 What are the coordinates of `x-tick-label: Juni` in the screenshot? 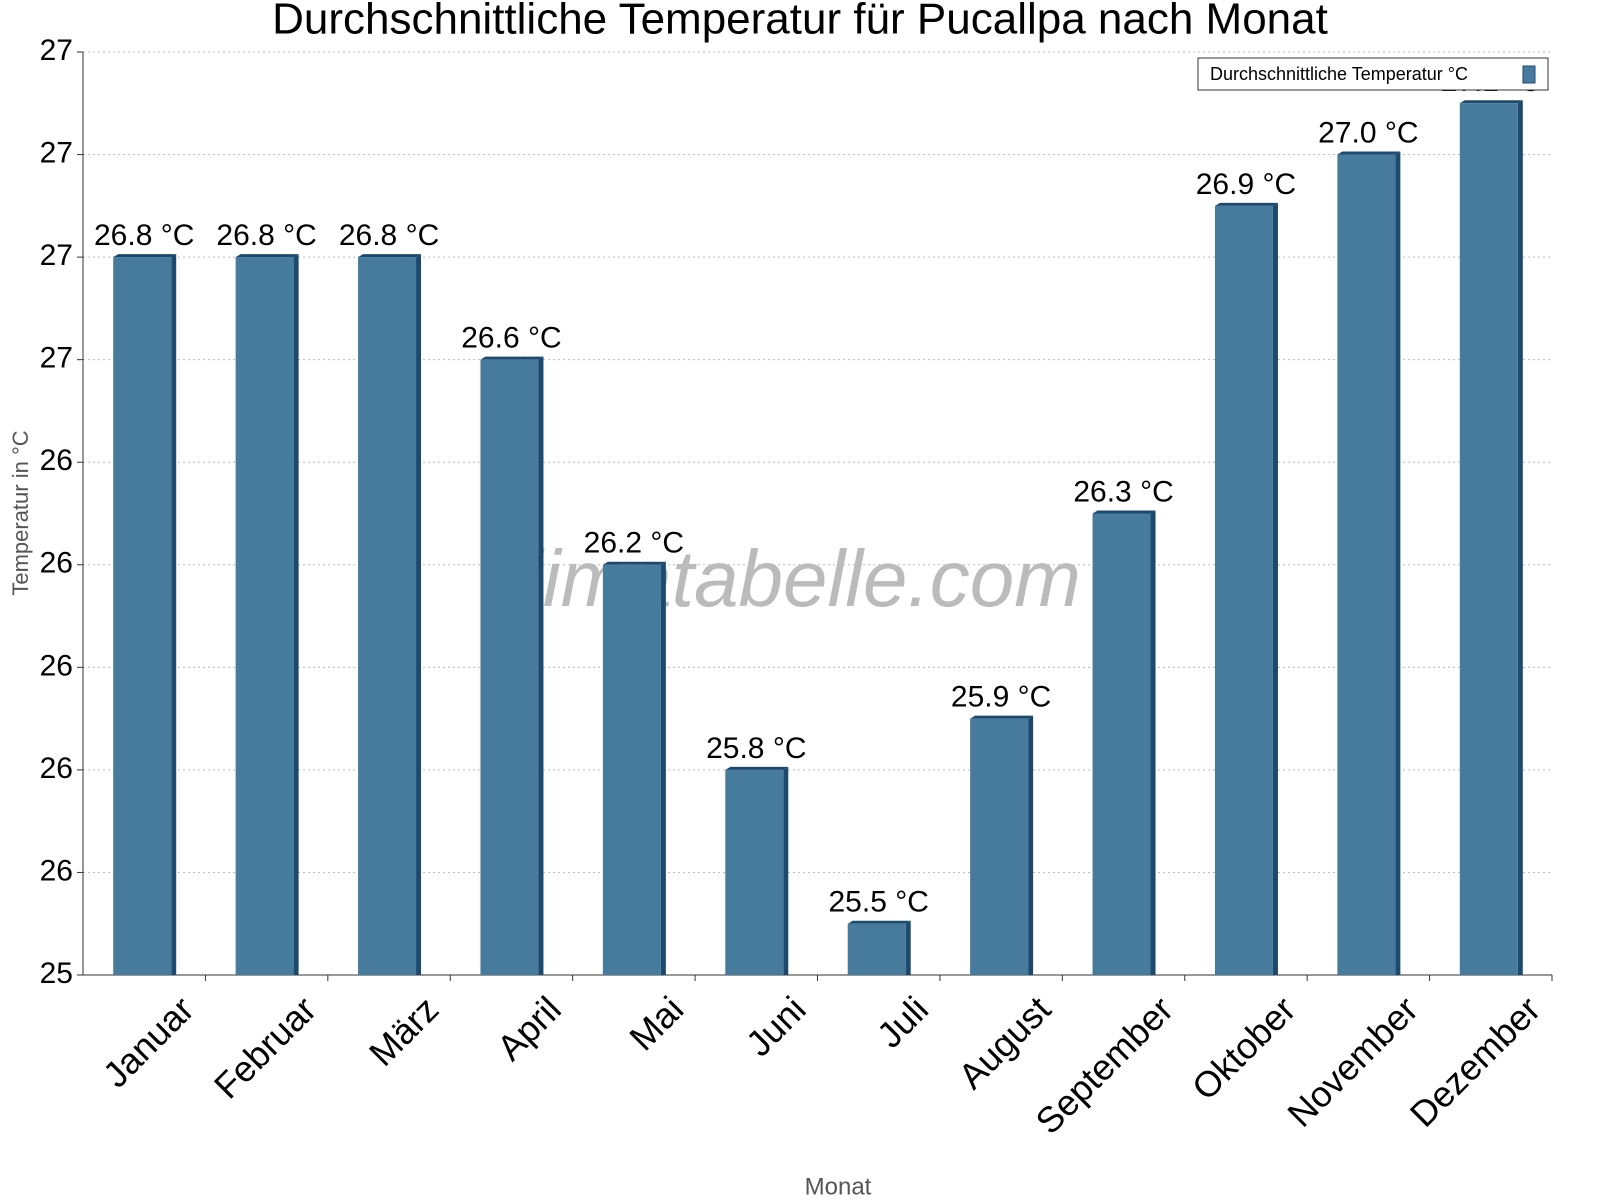 It's located at (776, 1026).